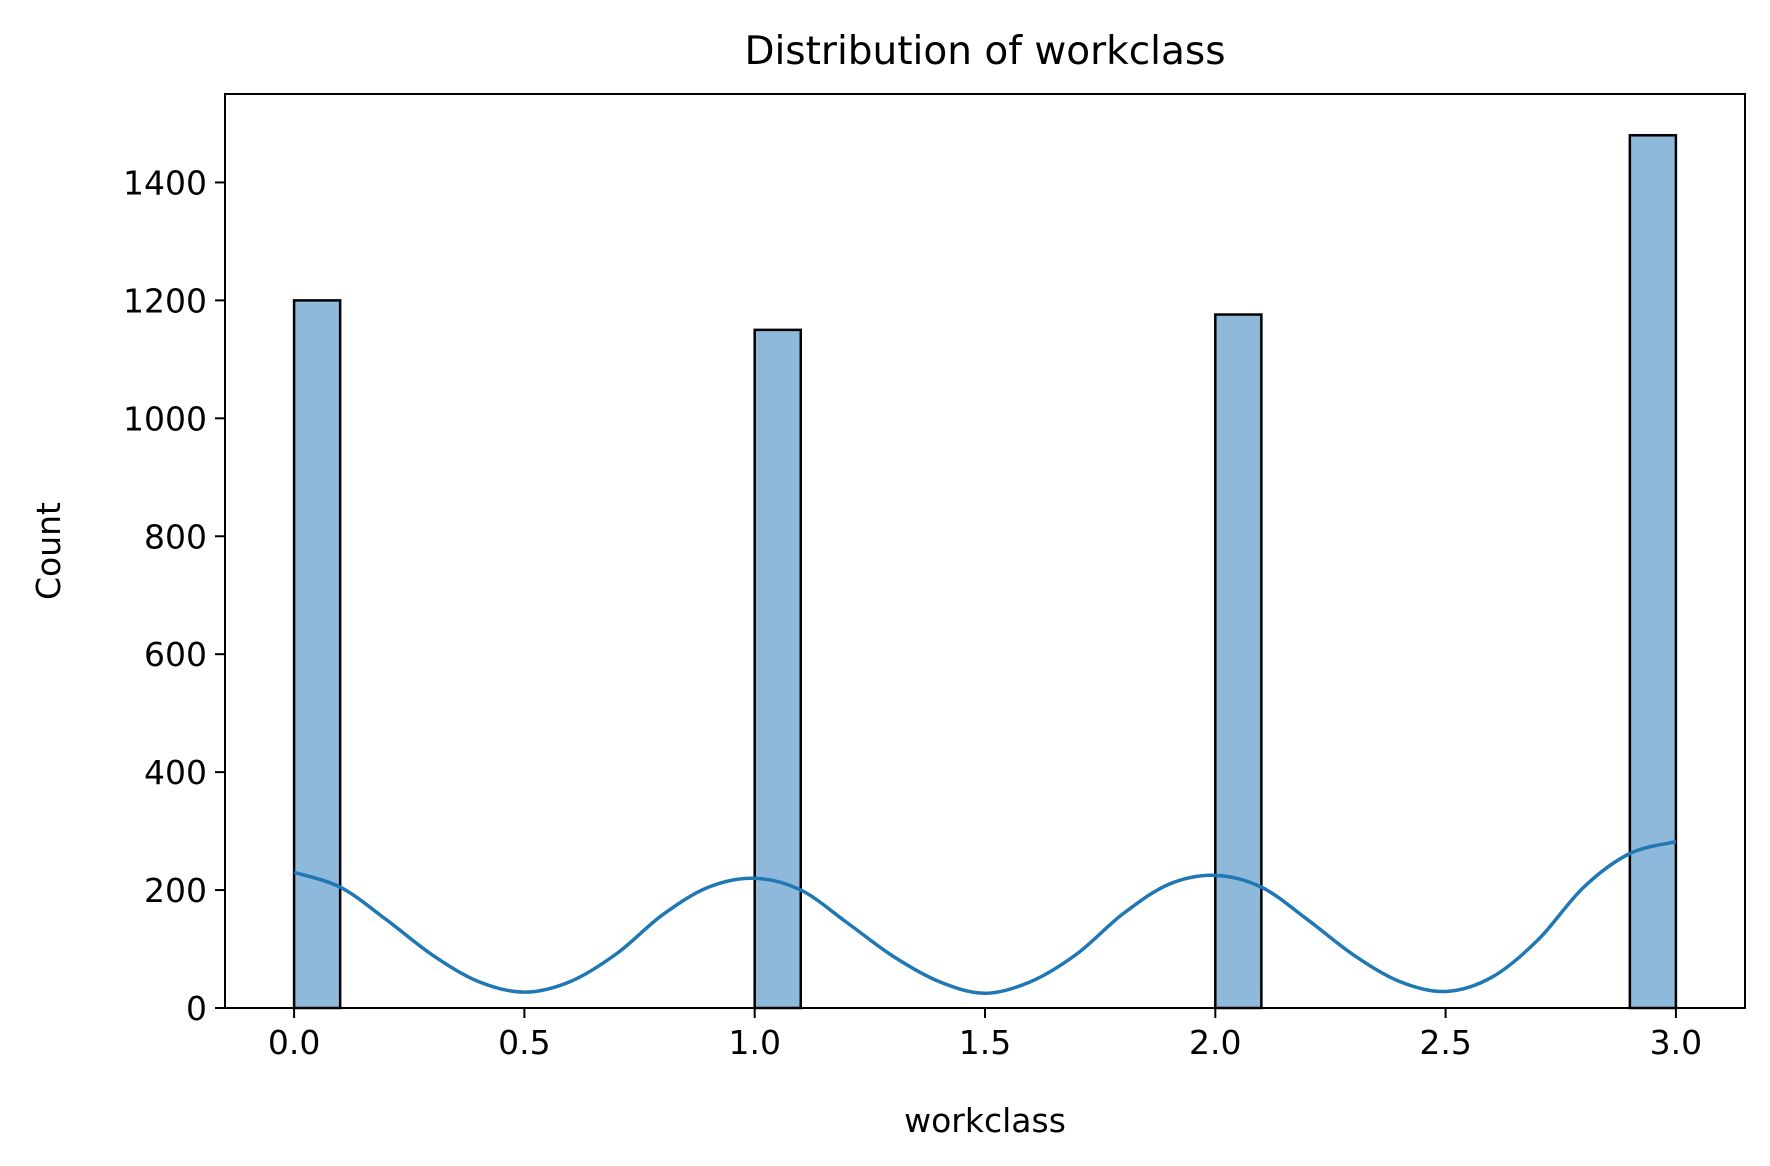 This screenshot has width=1770, height=1166. I want to click on y-tick-label: 600, so click(175, 654).